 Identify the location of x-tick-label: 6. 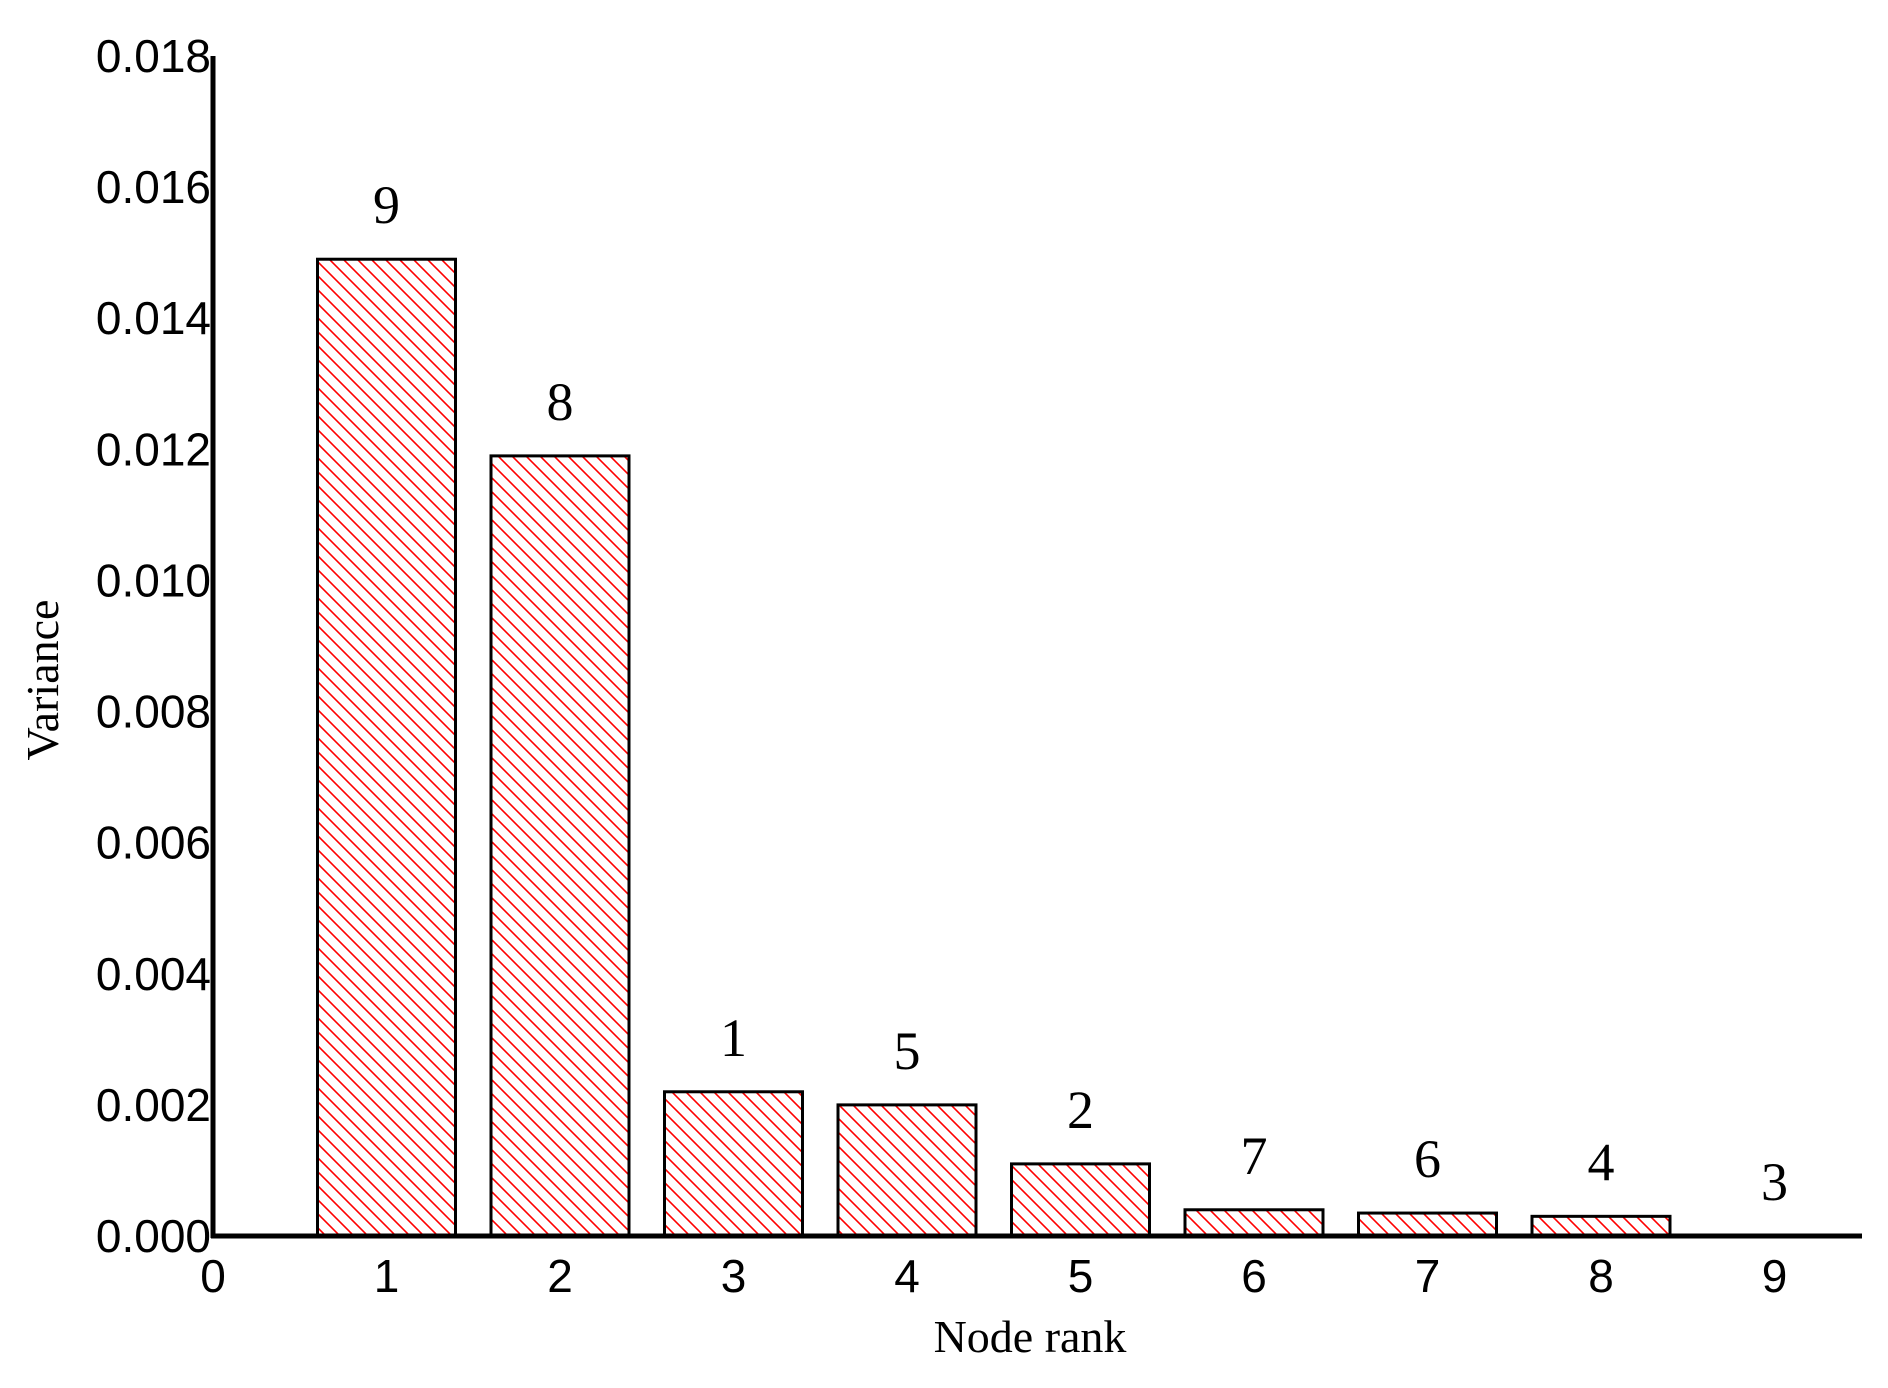
(1254, 1276).